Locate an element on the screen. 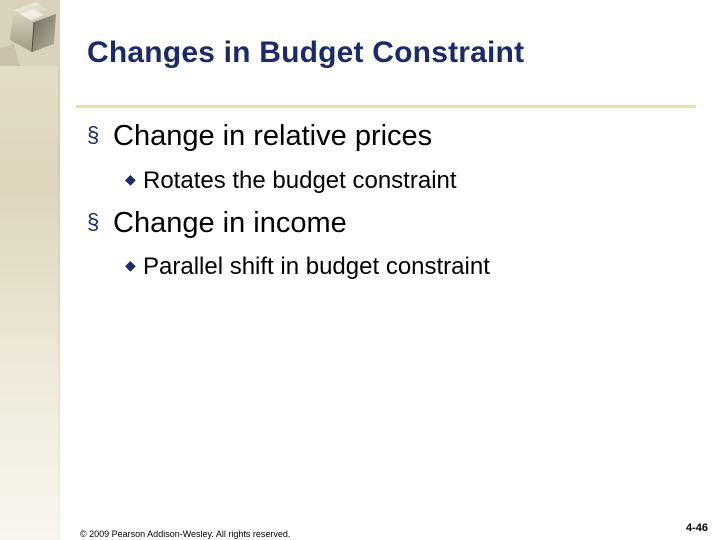  slide-title: Changes in Budget Constraint is located at coordinates (306, 52).